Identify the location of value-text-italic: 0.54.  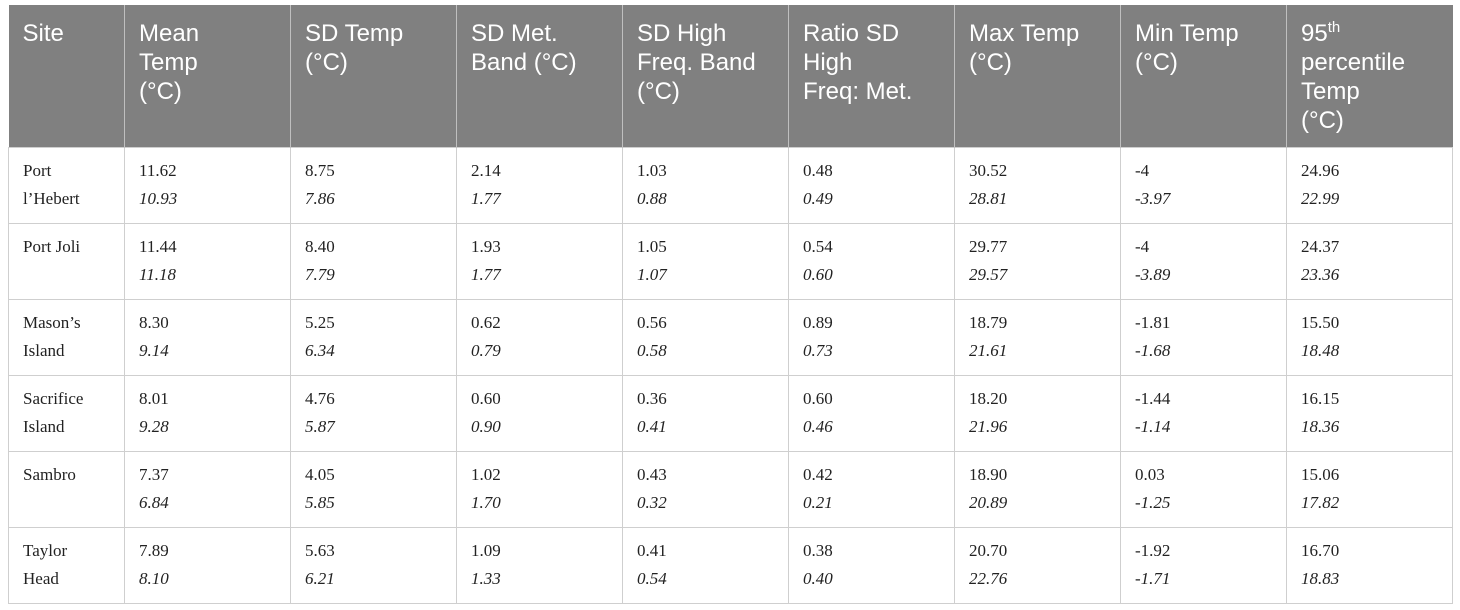
(652, 578).